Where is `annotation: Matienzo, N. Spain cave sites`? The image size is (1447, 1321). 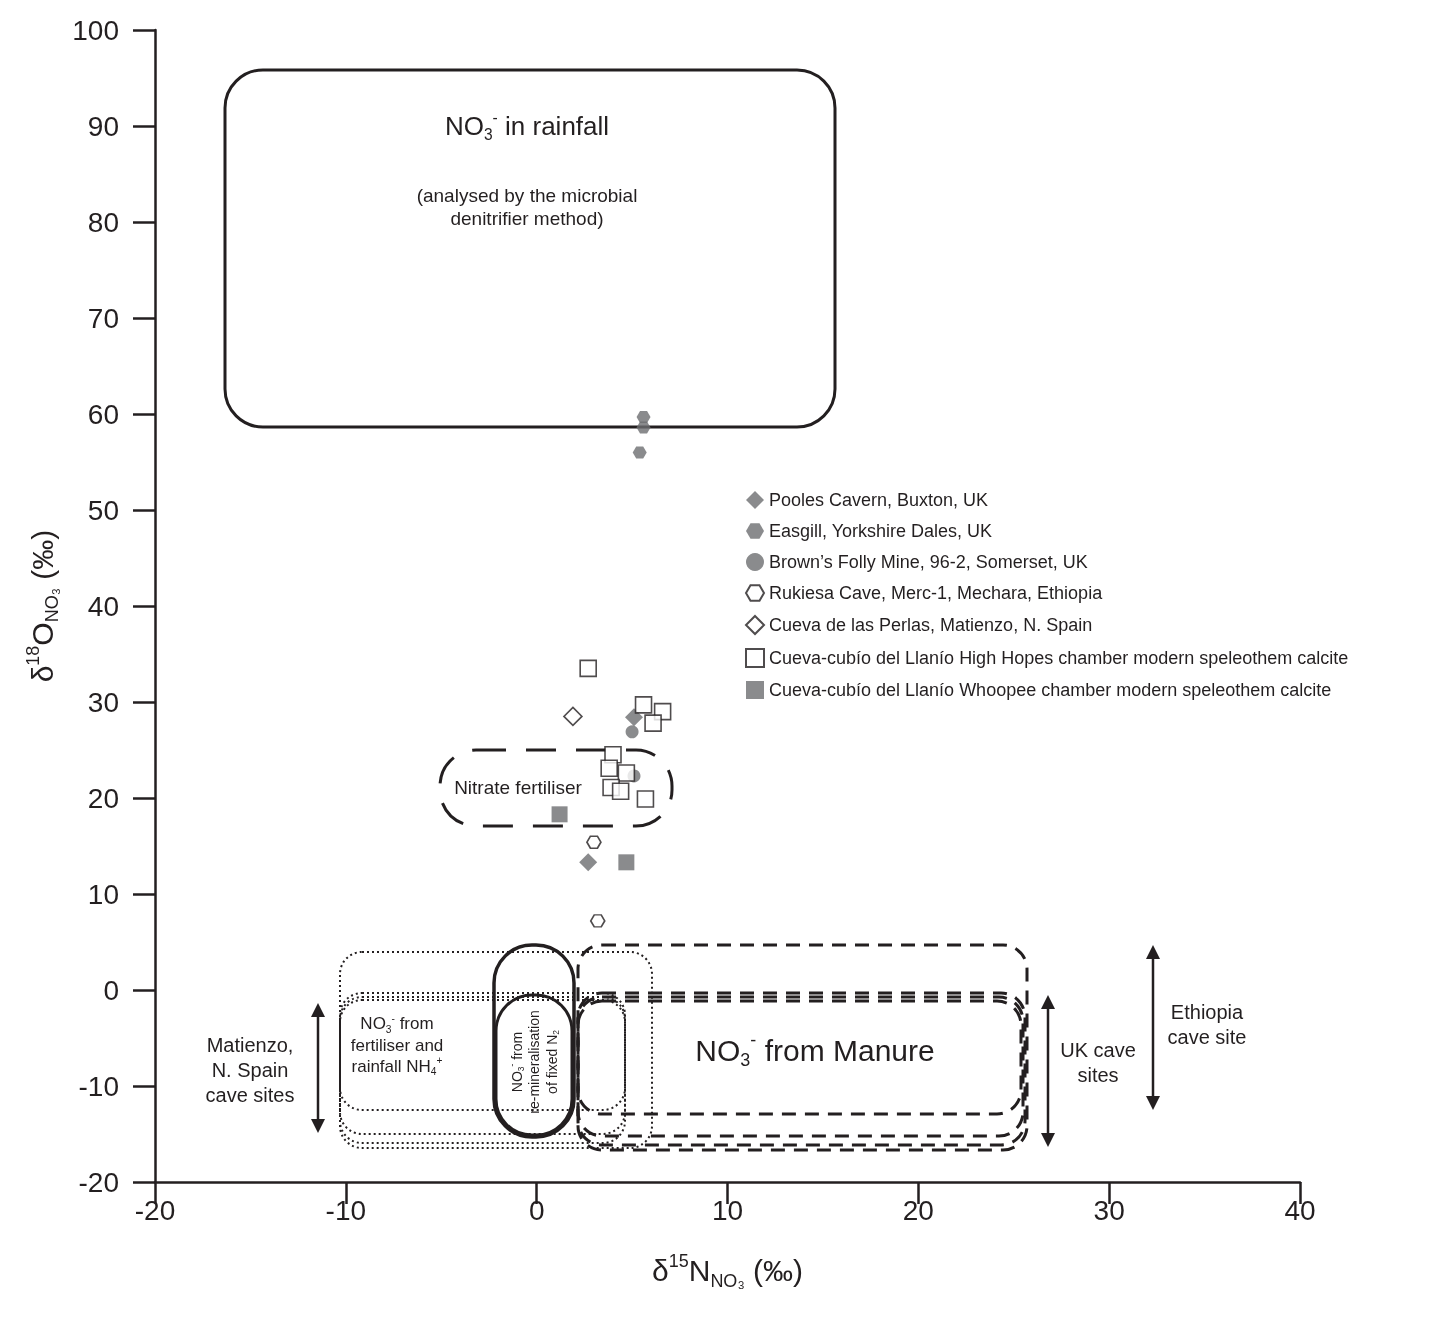
annotation: Matienzo, N. Spain cave sites is located at coordinates (250, 1070).